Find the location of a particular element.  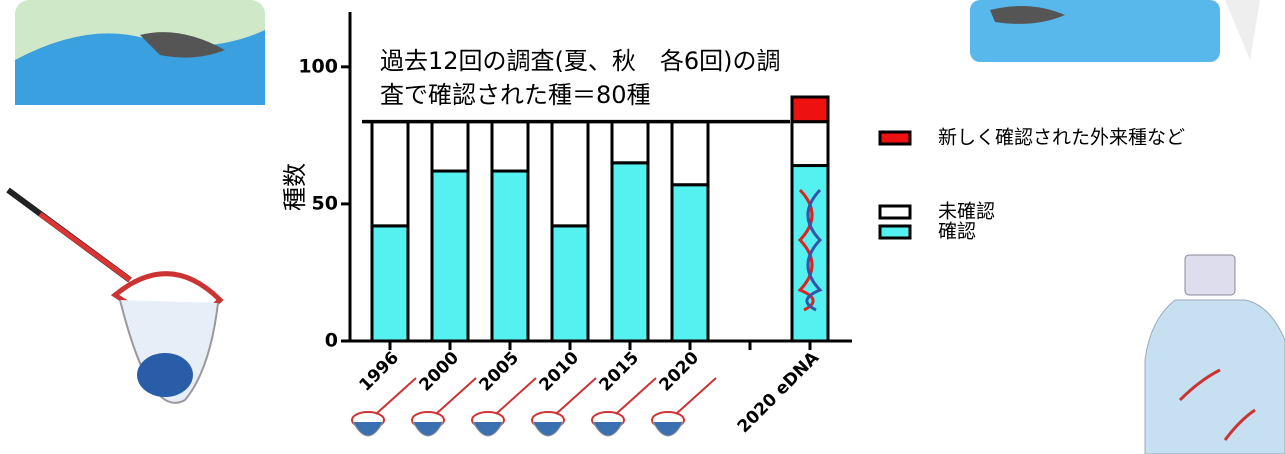

fish-illustration is located at coordinates (1115, 31).